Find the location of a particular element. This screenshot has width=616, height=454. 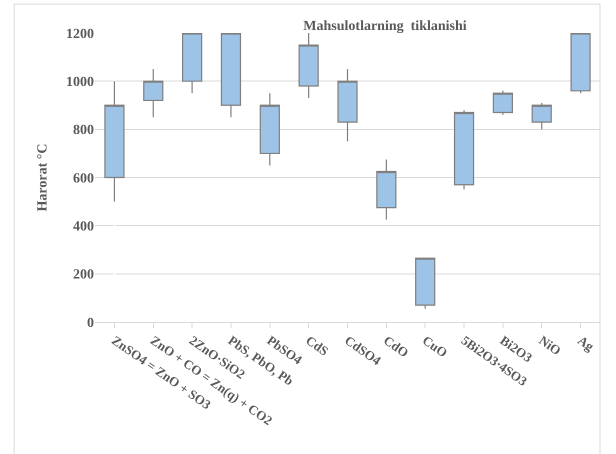

x-tick-label: CuO is located at coordinates (435, 346).